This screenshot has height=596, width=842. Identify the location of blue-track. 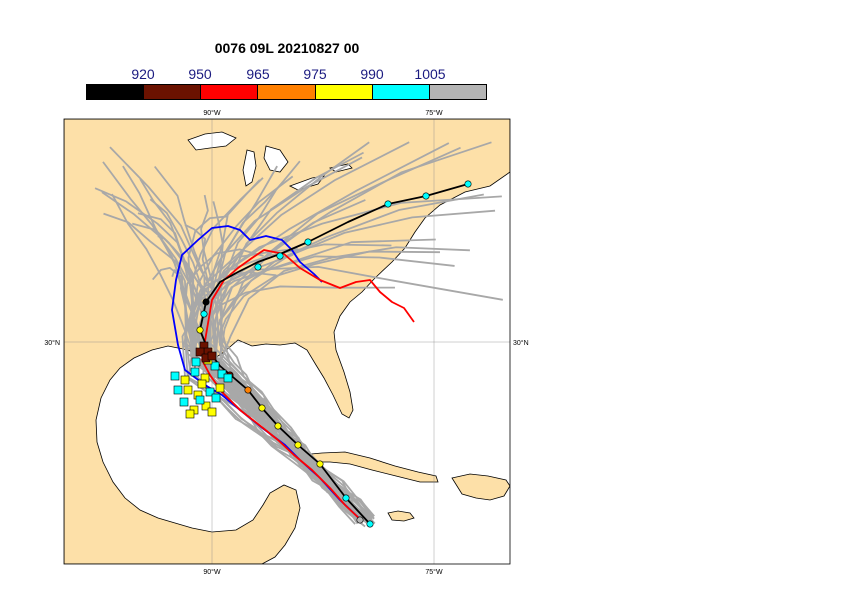
(267, 373).